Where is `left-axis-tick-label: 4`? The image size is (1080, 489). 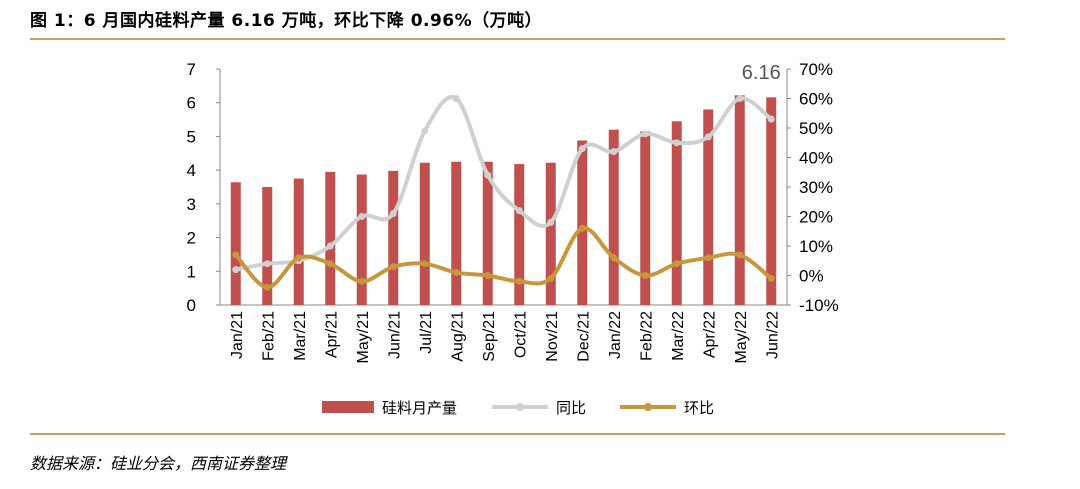 left-axis-tick-label: 4 is located at coordinates (191, 170).